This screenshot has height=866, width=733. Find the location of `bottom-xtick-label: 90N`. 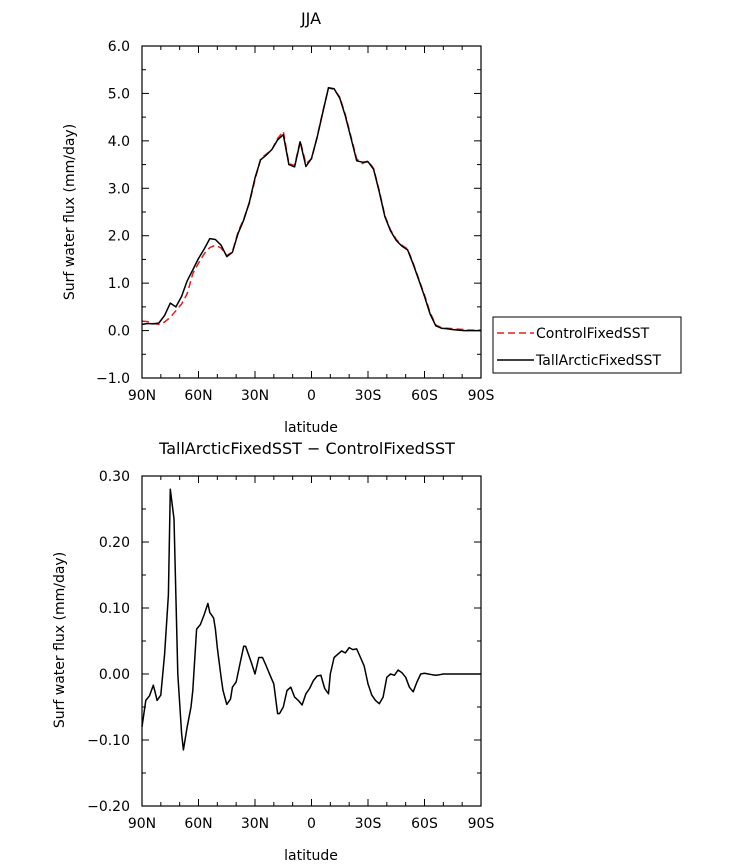

bottom-xtick-label: 90N is located at coordinates (142, 824).